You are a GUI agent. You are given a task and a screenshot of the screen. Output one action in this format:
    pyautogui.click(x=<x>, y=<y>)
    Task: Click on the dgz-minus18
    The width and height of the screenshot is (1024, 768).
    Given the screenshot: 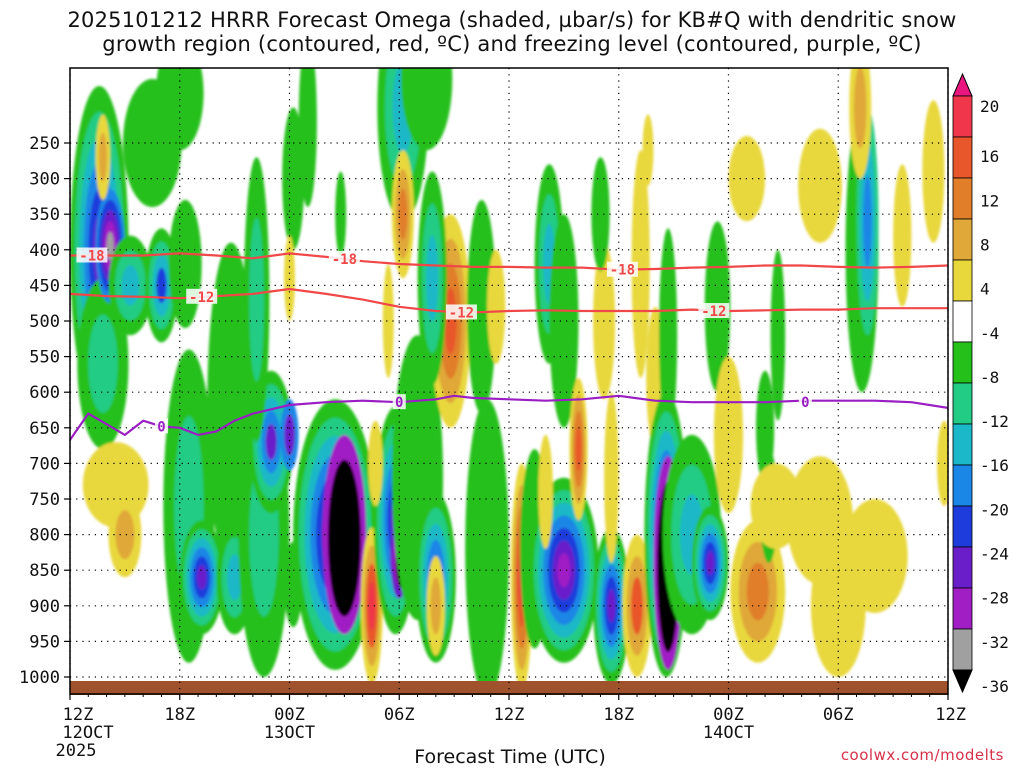 What is the action you would take?
    pyautogui.click(x=509, y=261)
    